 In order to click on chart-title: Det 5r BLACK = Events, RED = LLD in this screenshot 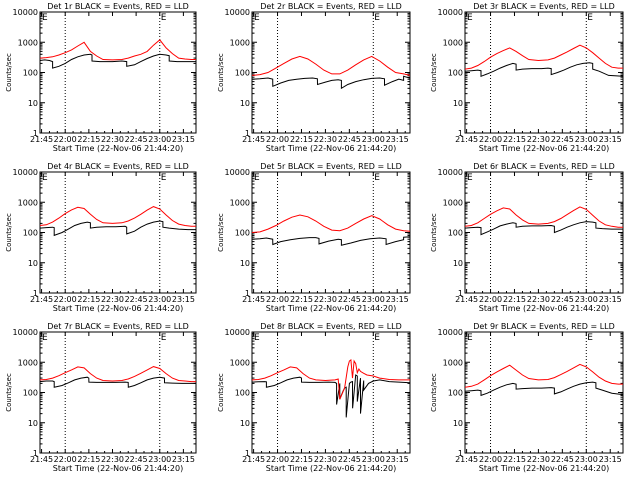, I will do `click(331, 166)`.